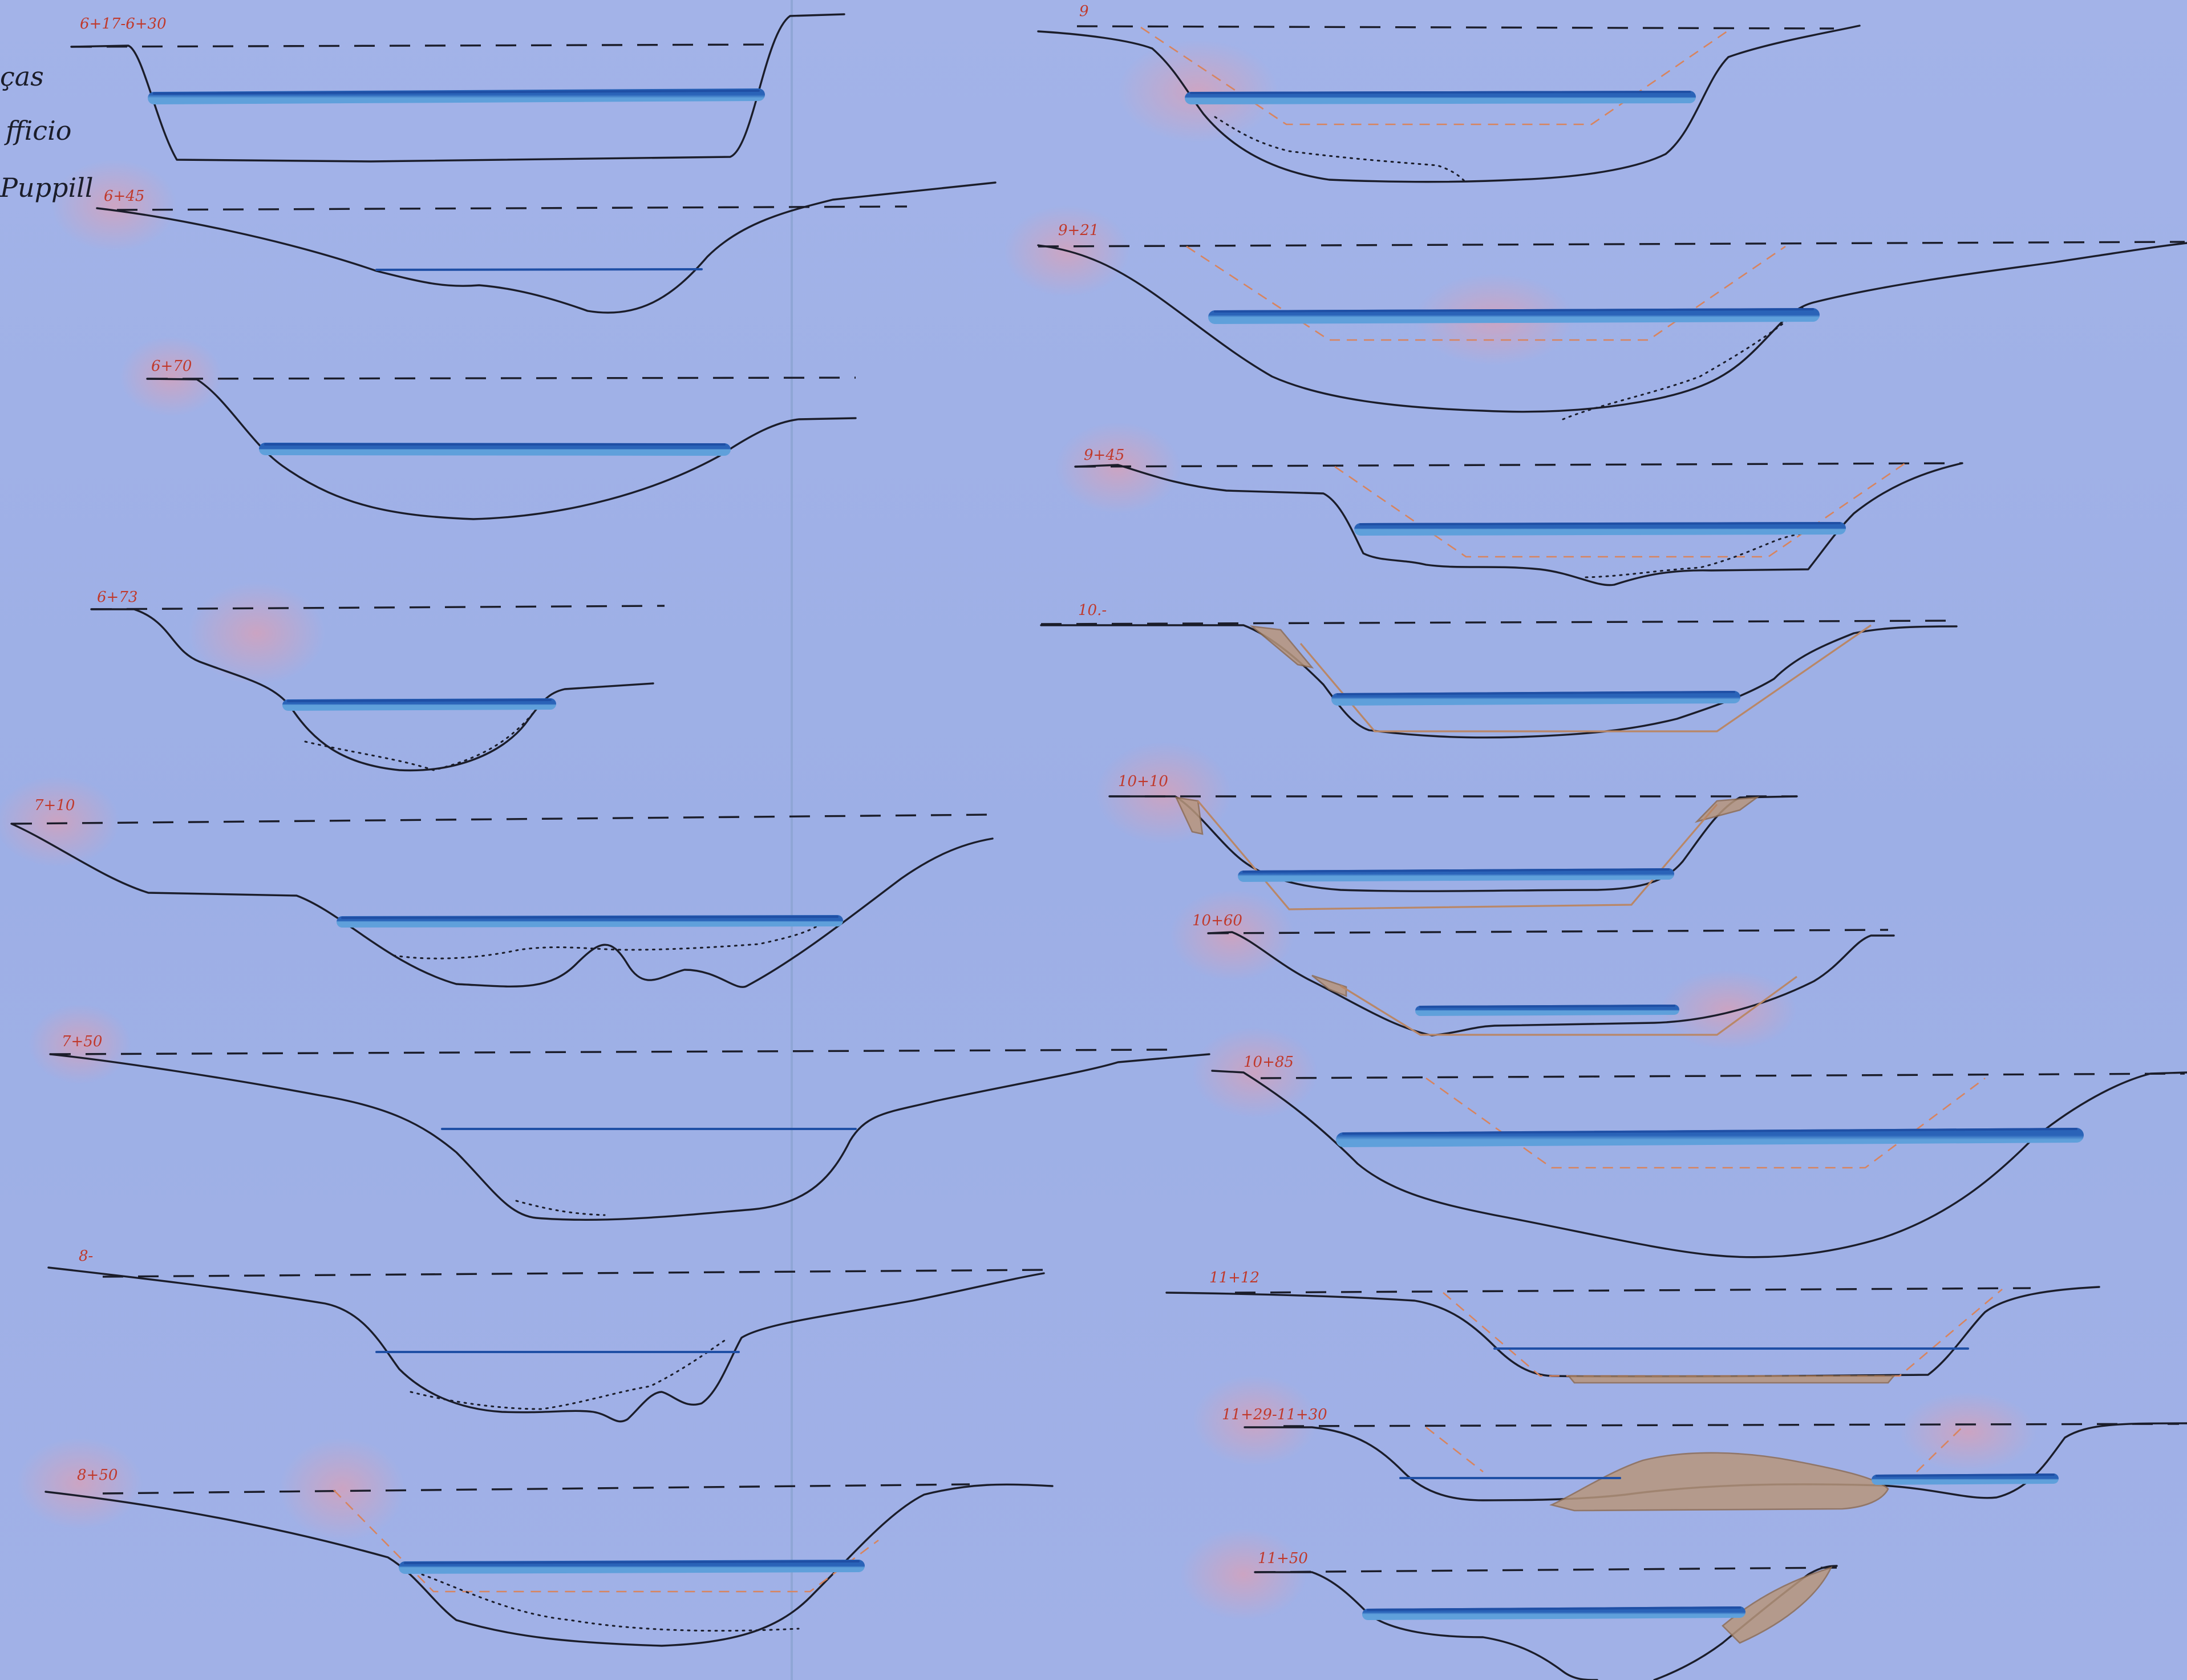  What do you see at coordinates (1104, 455) in the screenshot?
I see `section-label: 9+45` at bounding box center [1104, 455].